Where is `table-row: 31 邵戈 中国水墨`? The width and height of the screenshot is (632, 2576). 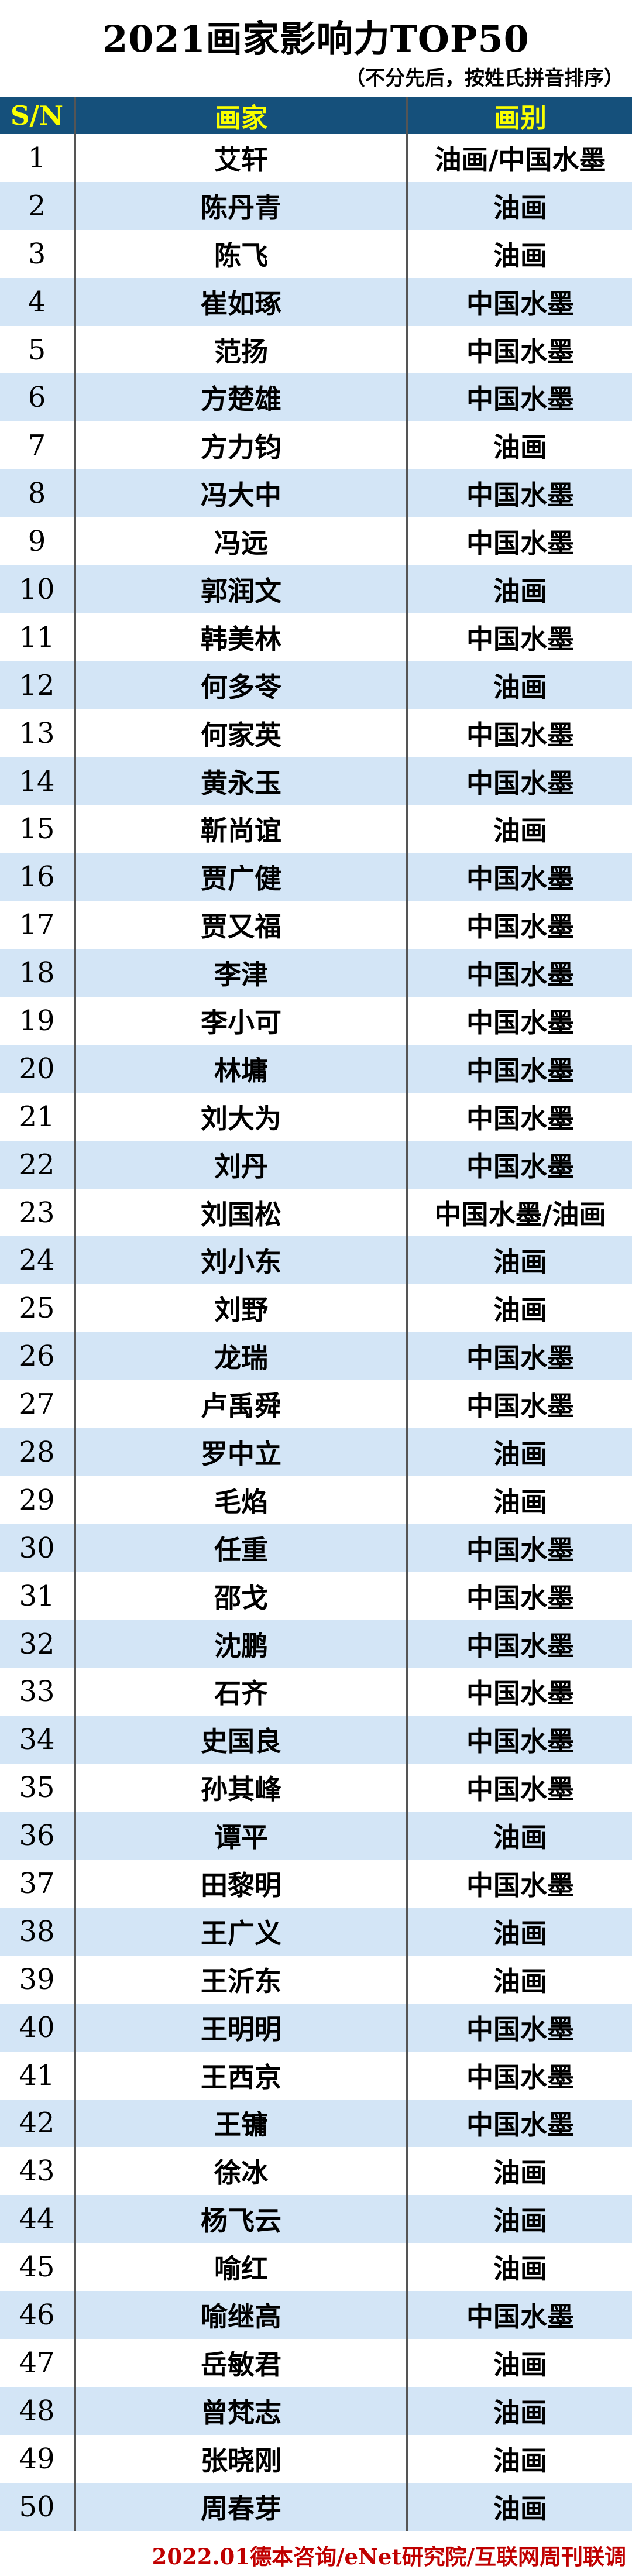
table-row: 31 邵戈 中国水墨 is located at coordinates (316, 1596).